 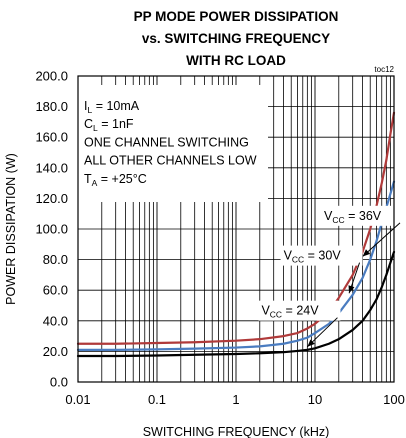 I want to click on figure-tag: toc12, so click(x=384, y=69).